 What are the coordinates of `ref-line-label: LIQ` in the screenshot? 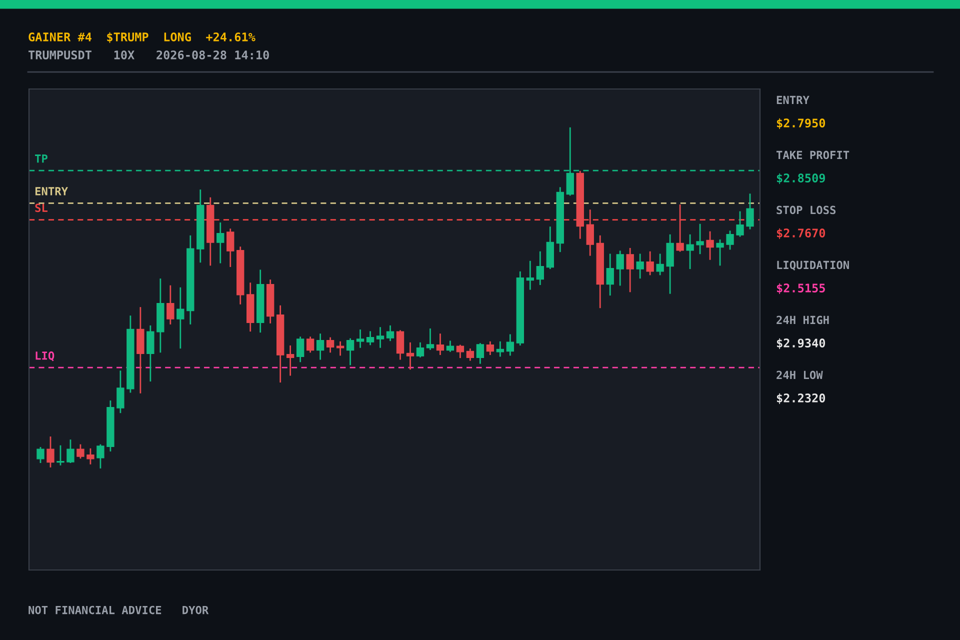 It's located at (45, 356).